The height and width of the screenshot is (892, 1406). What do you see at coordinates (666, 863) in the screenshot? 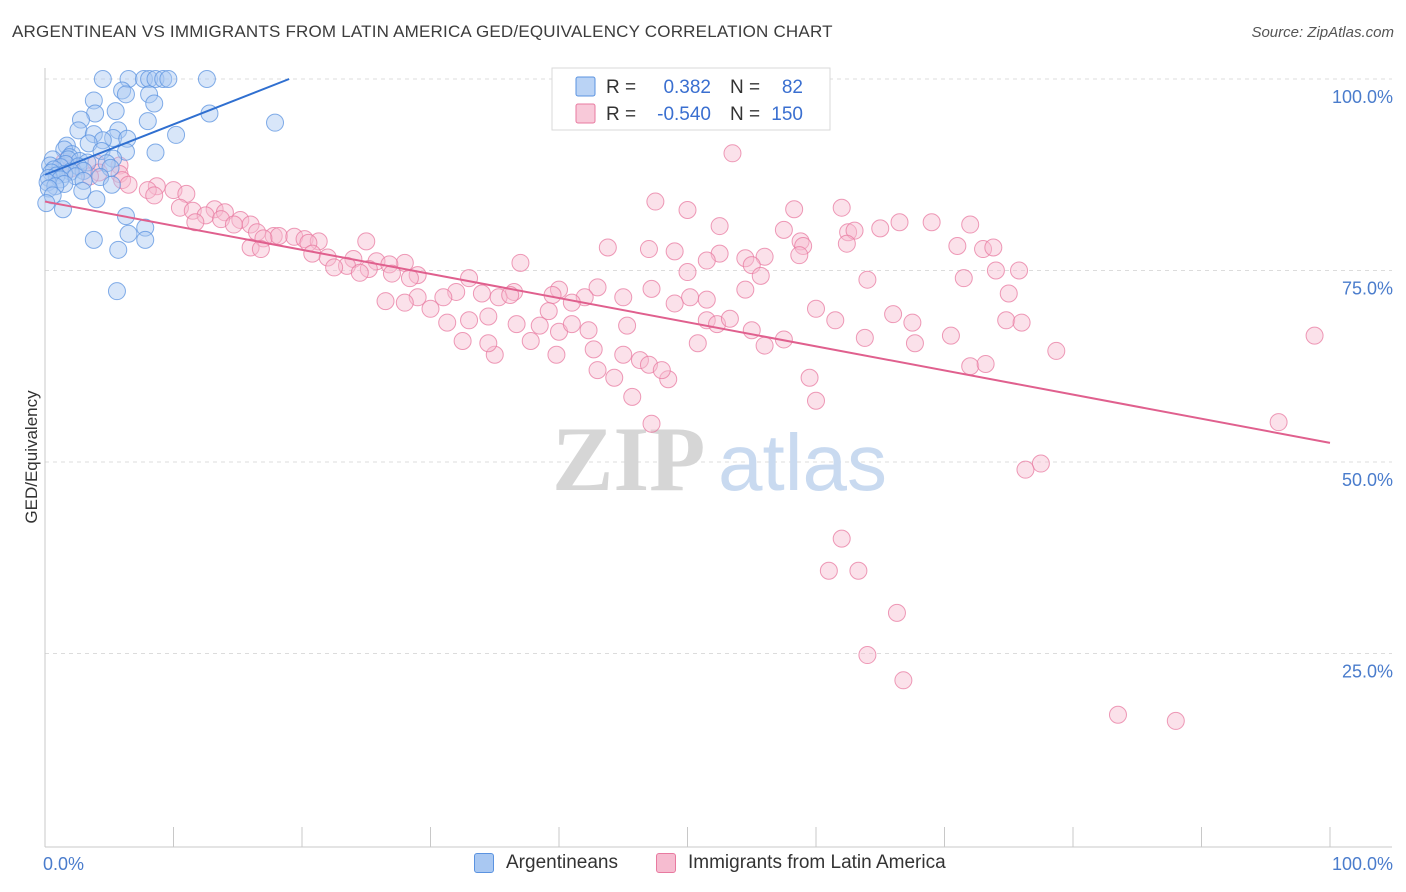
I see `legend-swatch-pink` at bounding box center [666, 863].